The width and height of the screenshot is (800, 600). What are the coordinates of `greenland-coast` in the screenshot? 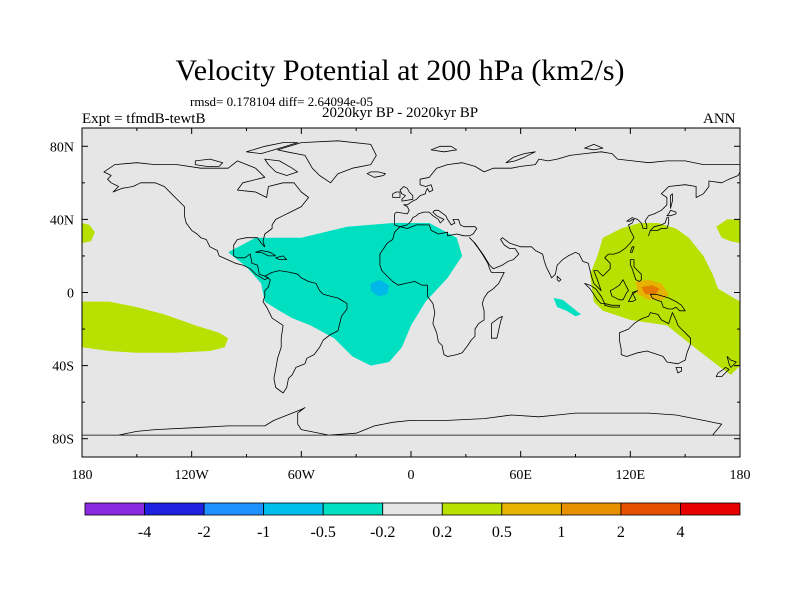 It's located at (327, 162).